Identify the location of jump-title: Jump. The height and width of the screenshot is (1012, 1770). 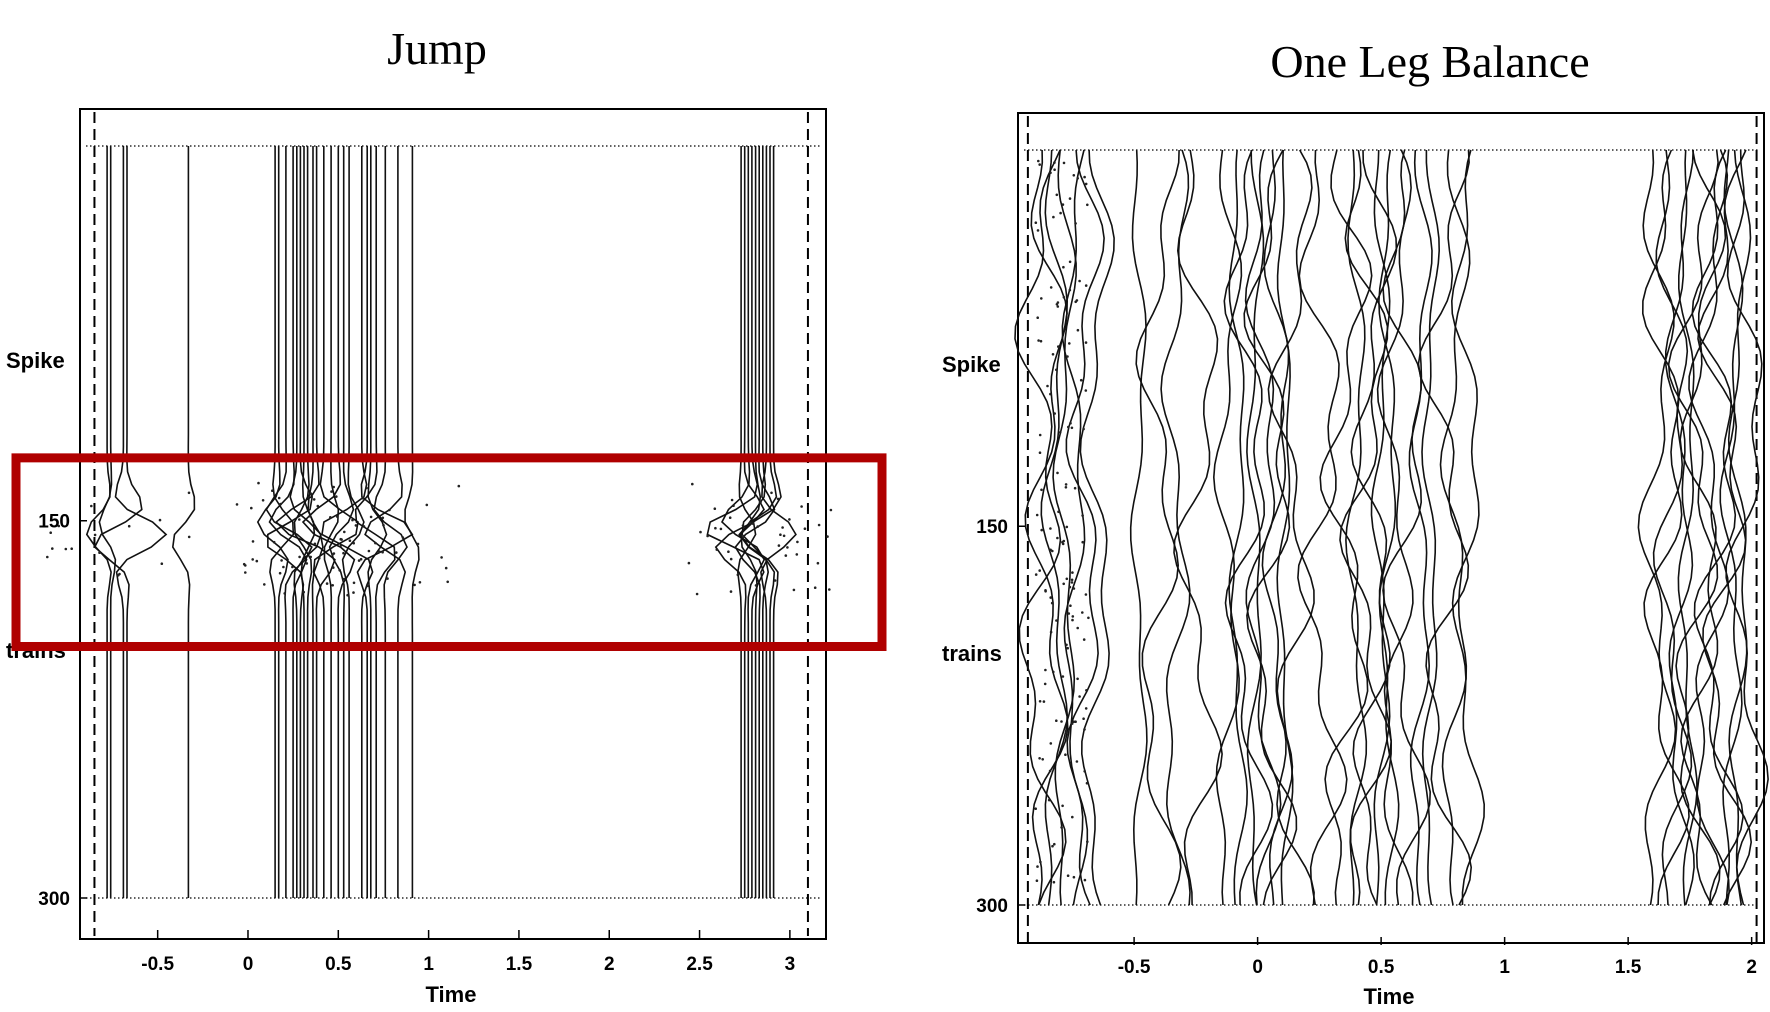
(437, 48).